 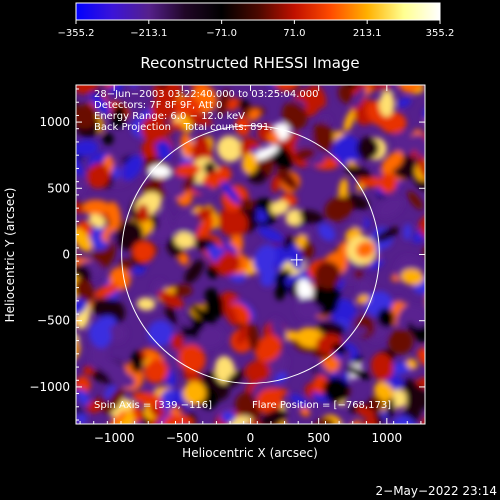 What do you see at coordinates (206, 94) in the screenshot?
I see `info-line-time: 28−Jun−2003 03:22:40.000 to 03:25:04.000` at bounding box center [206, 94].